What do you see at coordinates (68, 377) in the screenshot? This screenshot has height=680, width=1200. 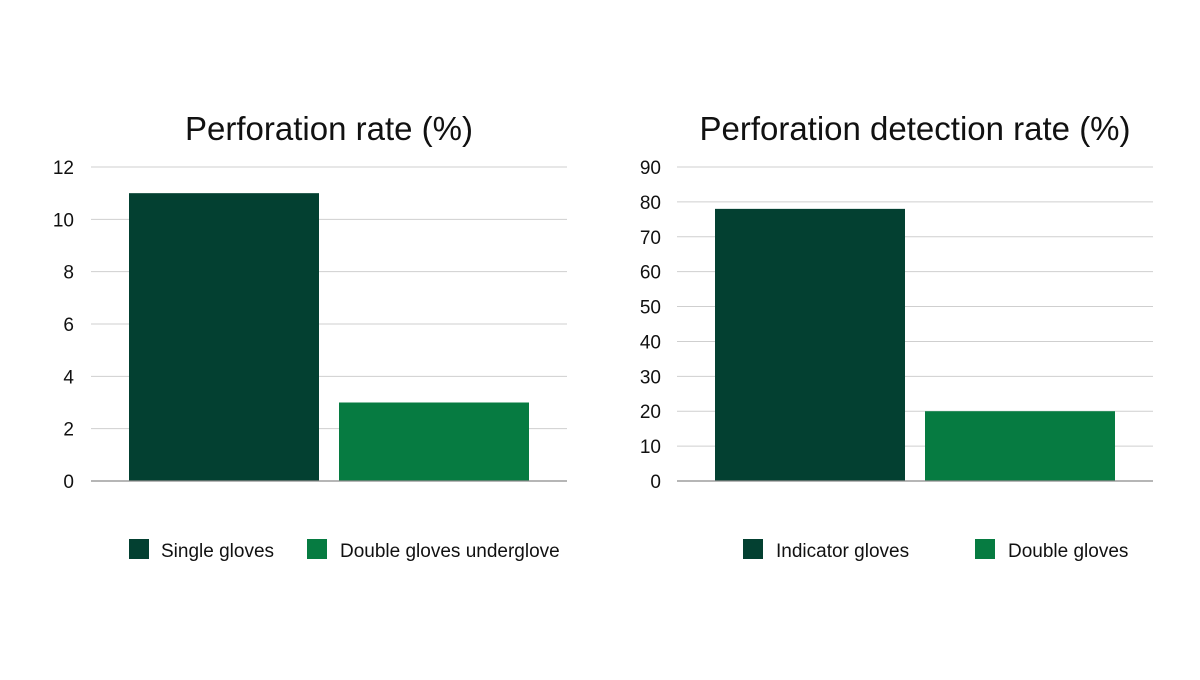 I see `chart-0-y-tick-label: 4` at bounding box center [68, 377].